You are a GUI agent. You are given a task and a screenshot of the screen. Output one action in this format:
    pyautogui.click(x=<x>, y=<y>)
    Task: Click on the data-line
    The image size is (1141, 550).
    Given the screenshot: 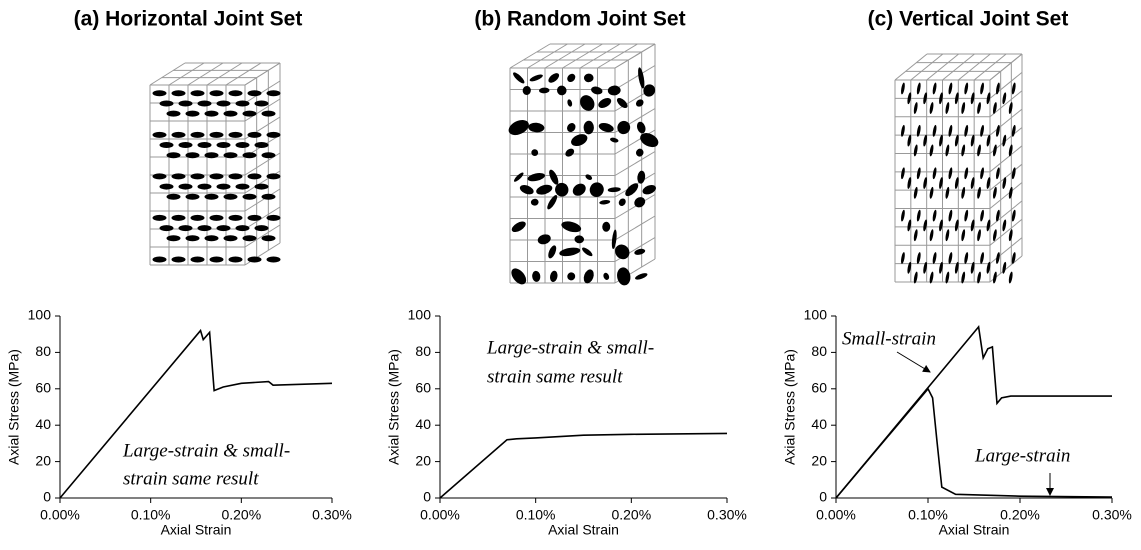 What is the action you would take?
    pyautogui.click(x=973, y=412)
    